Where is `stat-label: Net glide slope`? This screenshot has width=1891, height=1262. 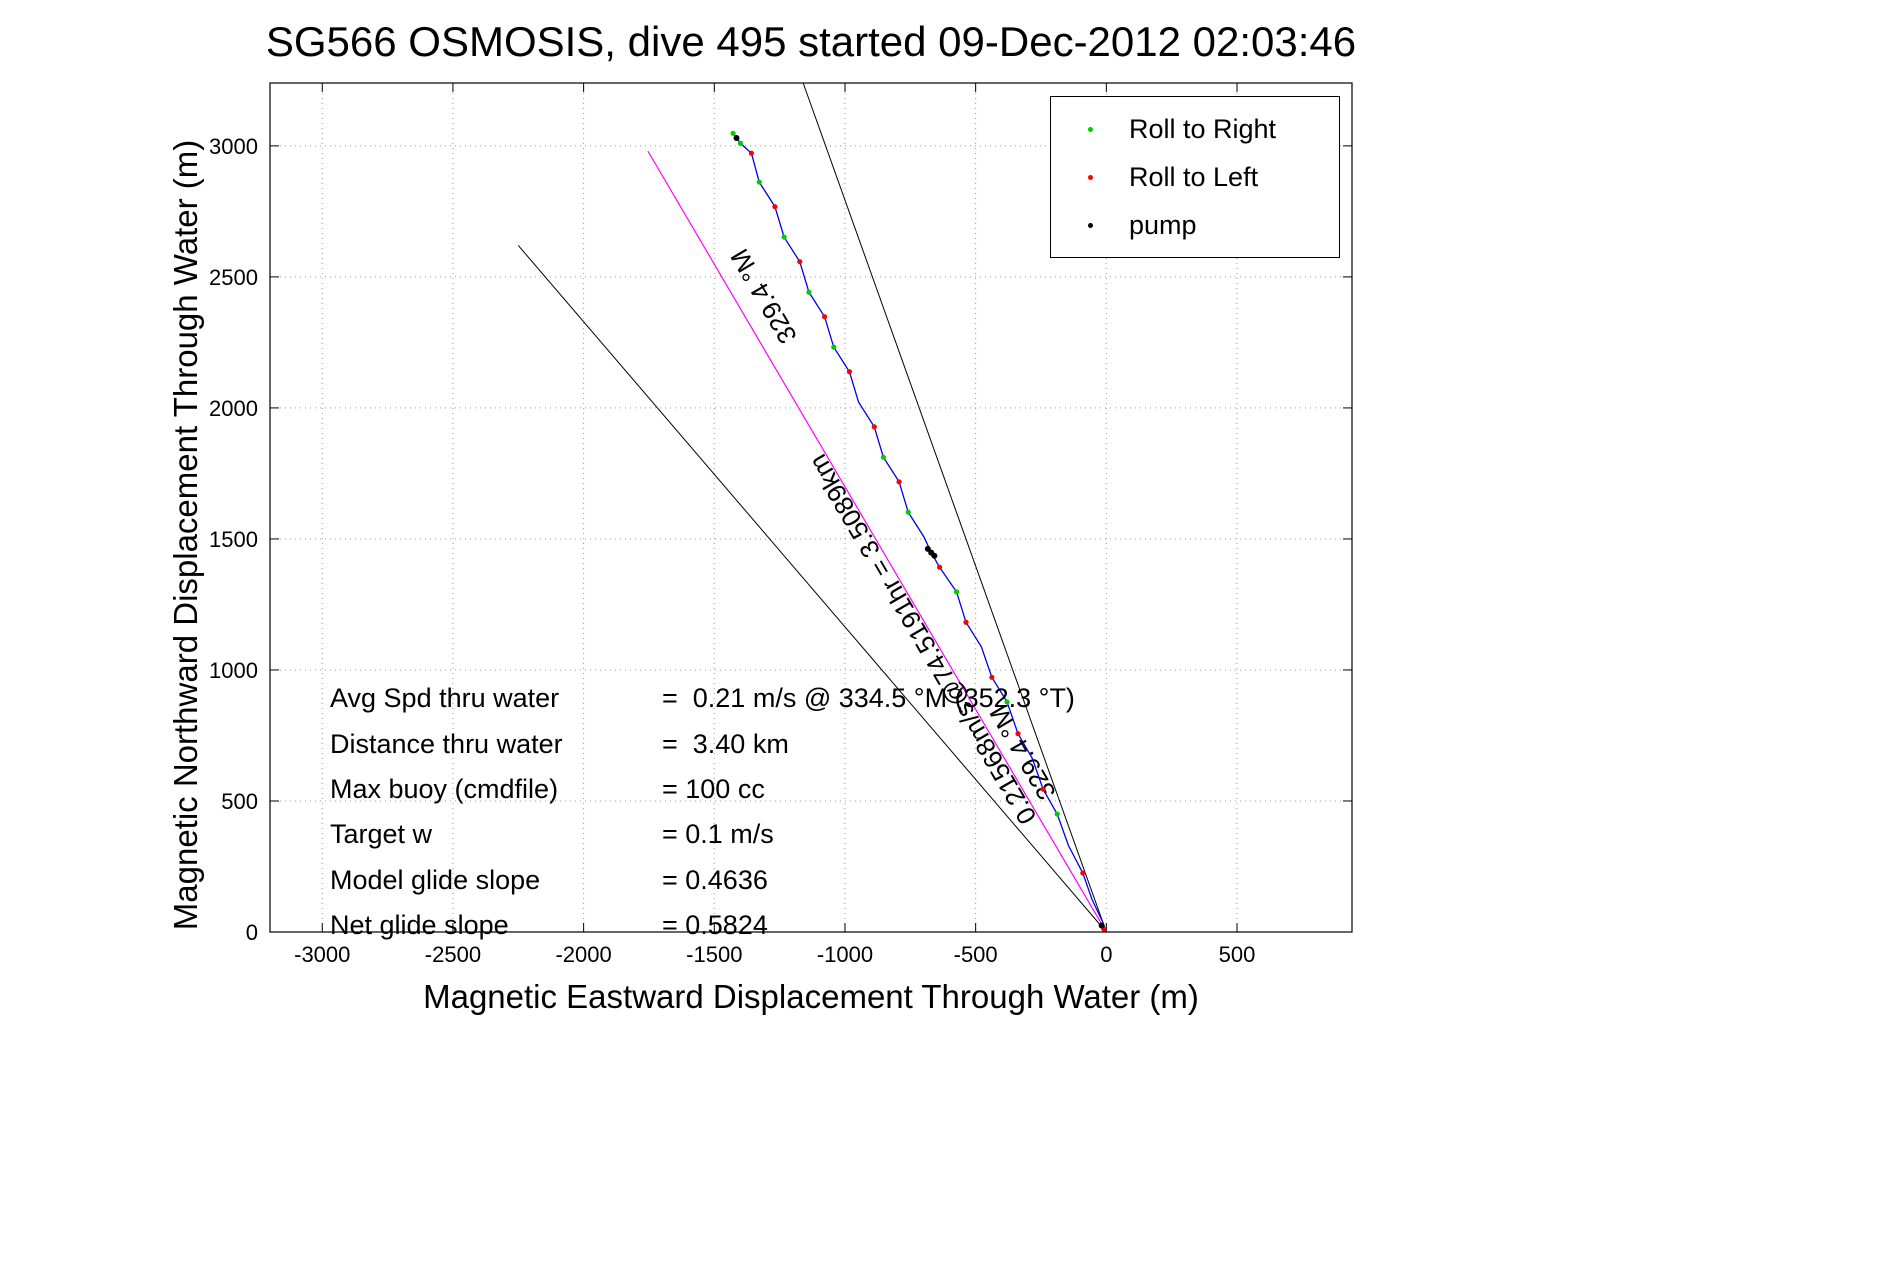
stat-label: Net glide slope is located at coordinates (419, 925).